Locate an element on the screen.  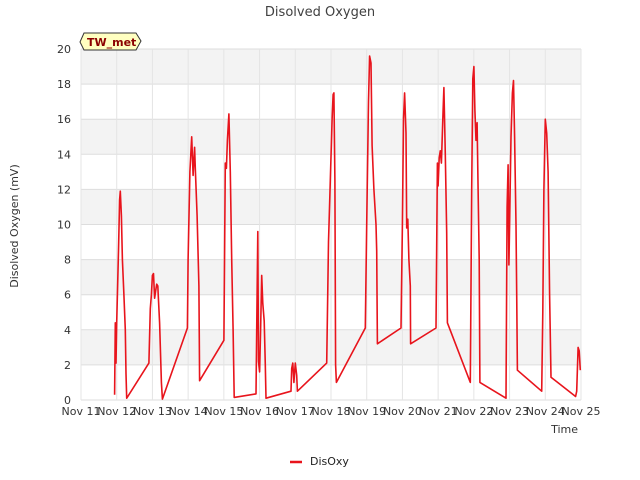
y-tick-label: 4 is located at coordinates (67, 330).